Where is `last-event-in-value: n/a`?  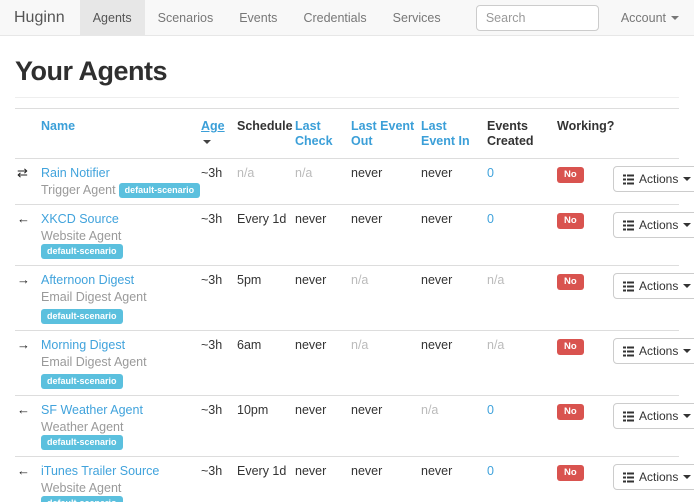
last-event-in-value: n/a is located at coordinates (430, 410).